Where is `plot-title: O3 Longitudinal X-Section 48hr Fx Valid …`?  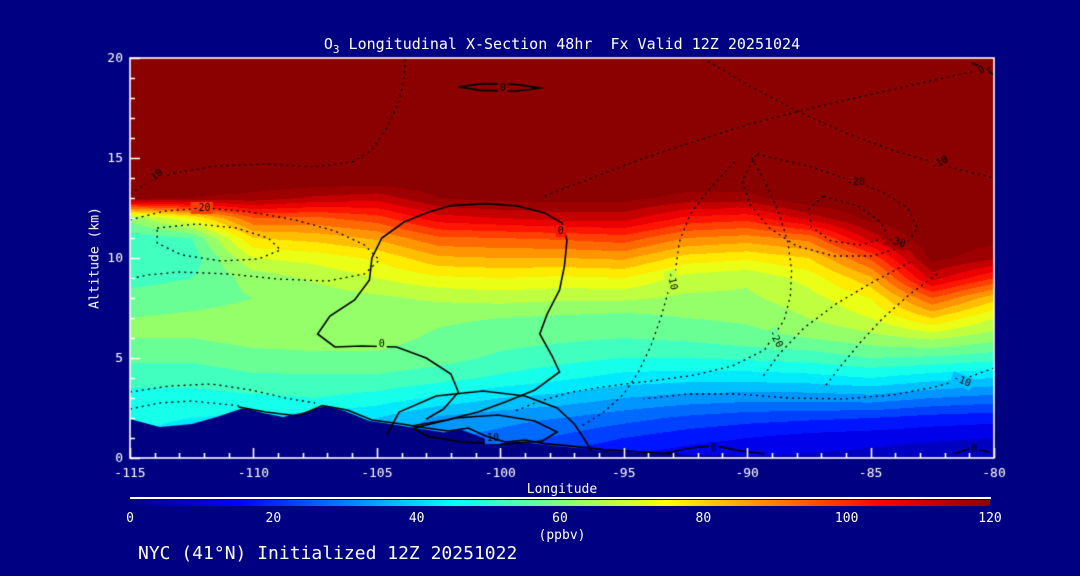 plot-title: O3 Longitudinal X-Section 48hr Fx Valid … is located at coordinates (562, 45).